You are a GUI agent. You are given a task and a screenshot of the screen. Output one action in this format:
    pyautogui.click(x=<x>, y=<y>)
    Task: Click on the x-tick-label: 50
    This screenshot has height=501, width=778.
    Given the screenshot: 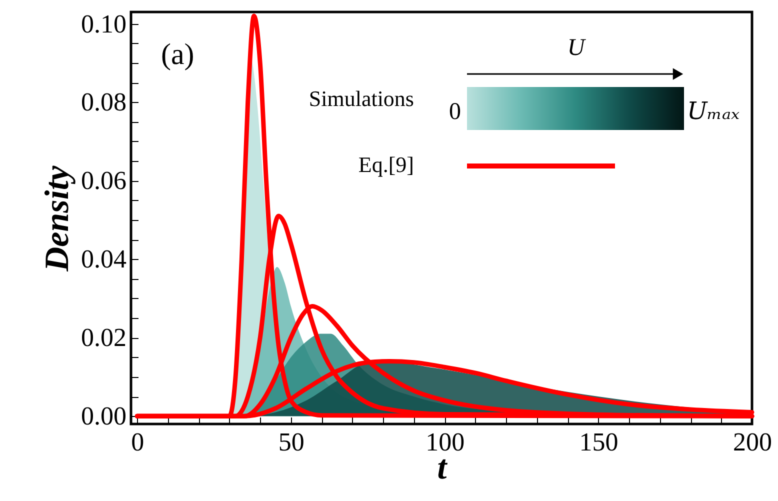 What is the action you would take?
    pyautogui.click(x=291, y=442)
    